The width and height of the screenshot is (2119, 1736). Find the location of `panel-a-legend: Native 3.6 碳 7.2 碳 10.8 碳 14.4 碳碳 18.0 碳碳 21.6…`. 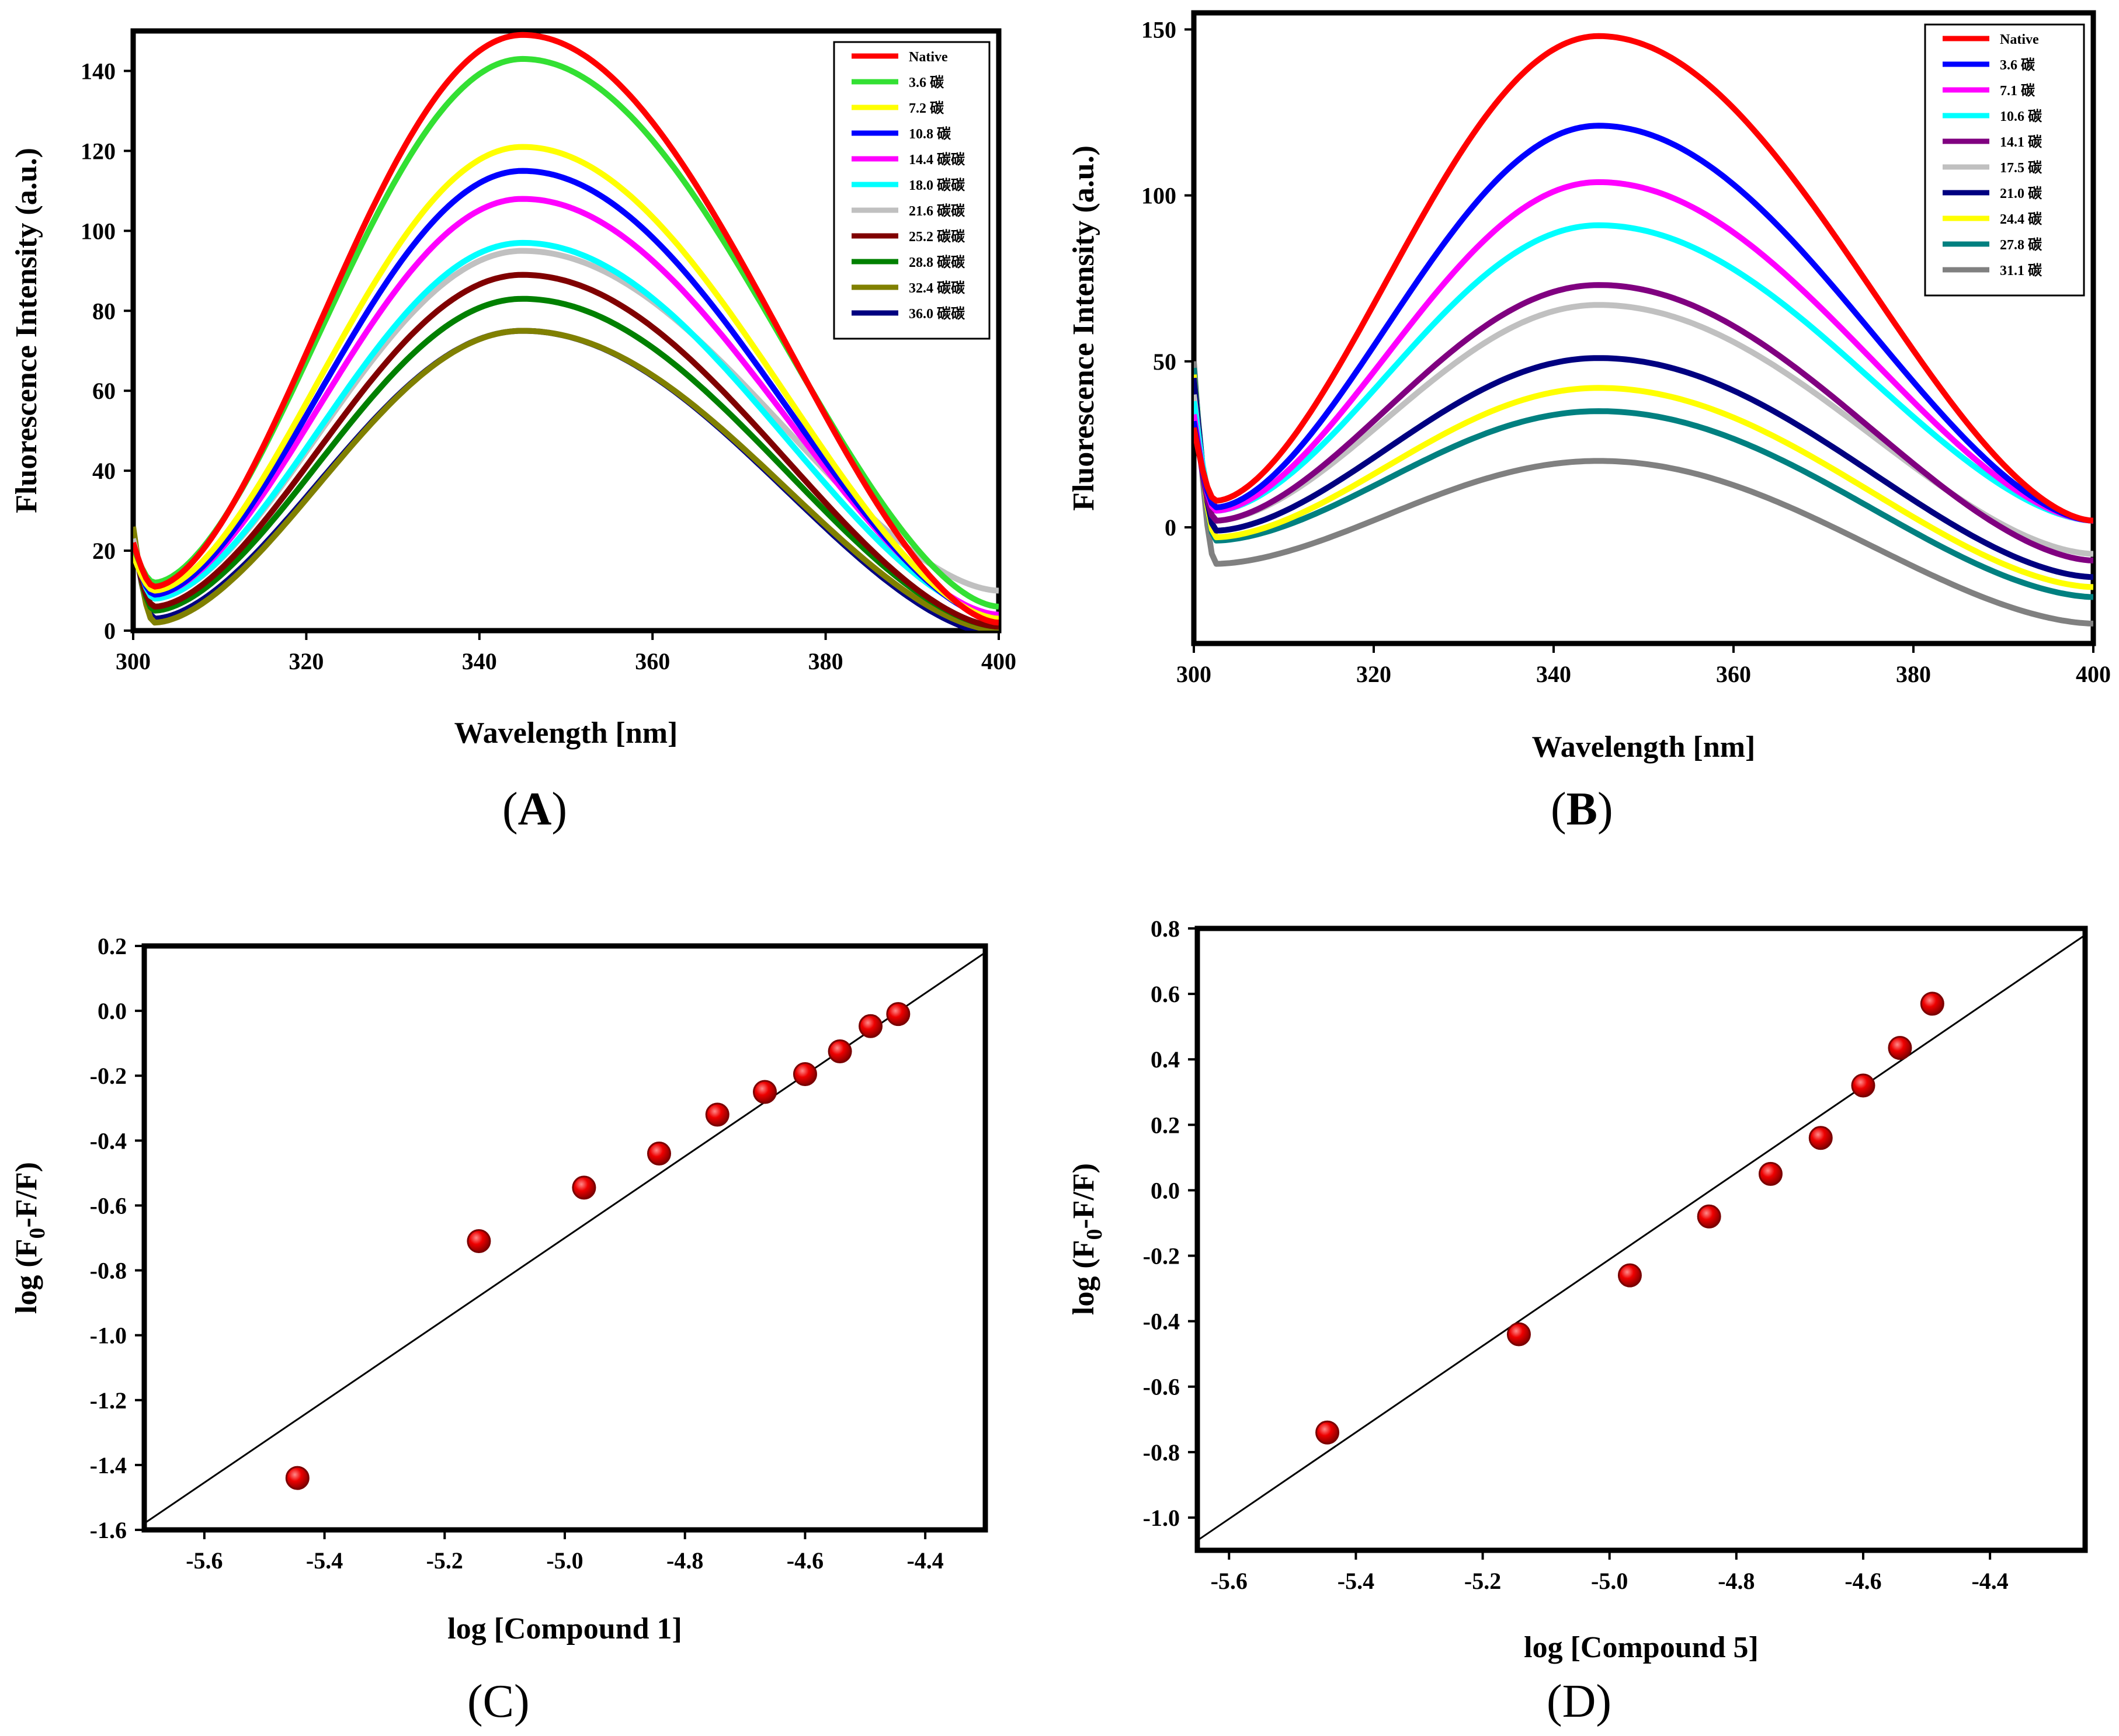

panel-a-legend: Native 3.6 碳 7.2 碳 10.8 碳 14.4 碳碳 18.0 碳碳 21.6… is located at coordinates (912, 190).